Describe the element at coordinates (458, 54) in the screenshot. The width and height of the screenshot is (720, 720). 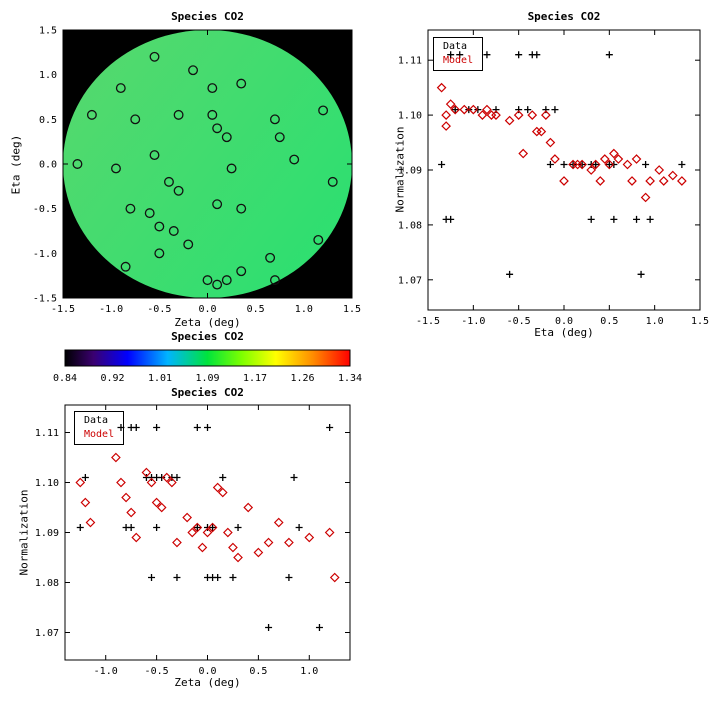
I see `eta-scatter-legend: Data Model` at that location.